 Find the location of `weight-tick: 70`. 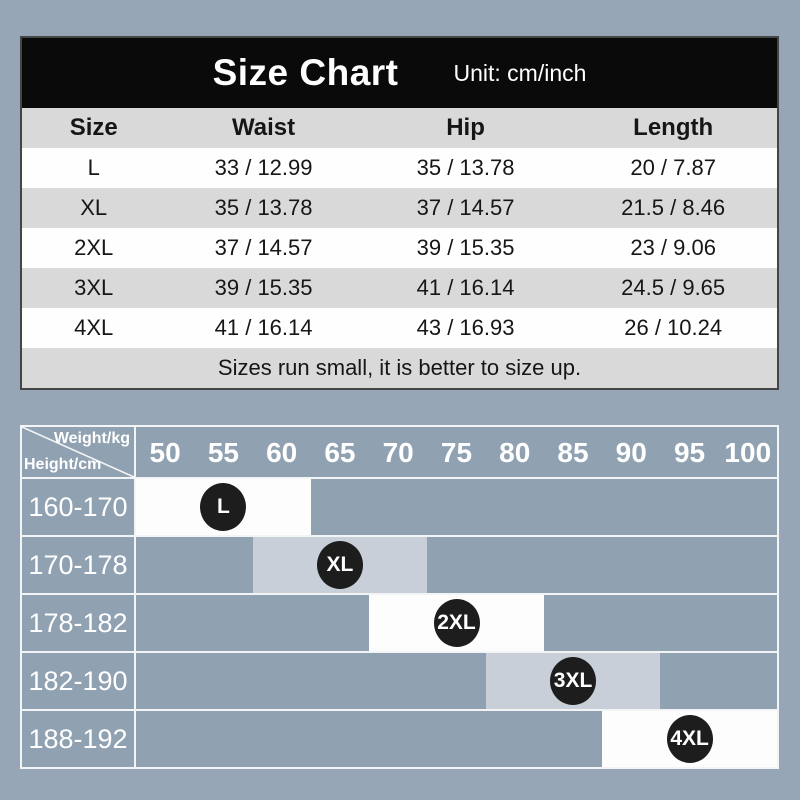

weight-tick: 70 is located at coordinates (398, 452).